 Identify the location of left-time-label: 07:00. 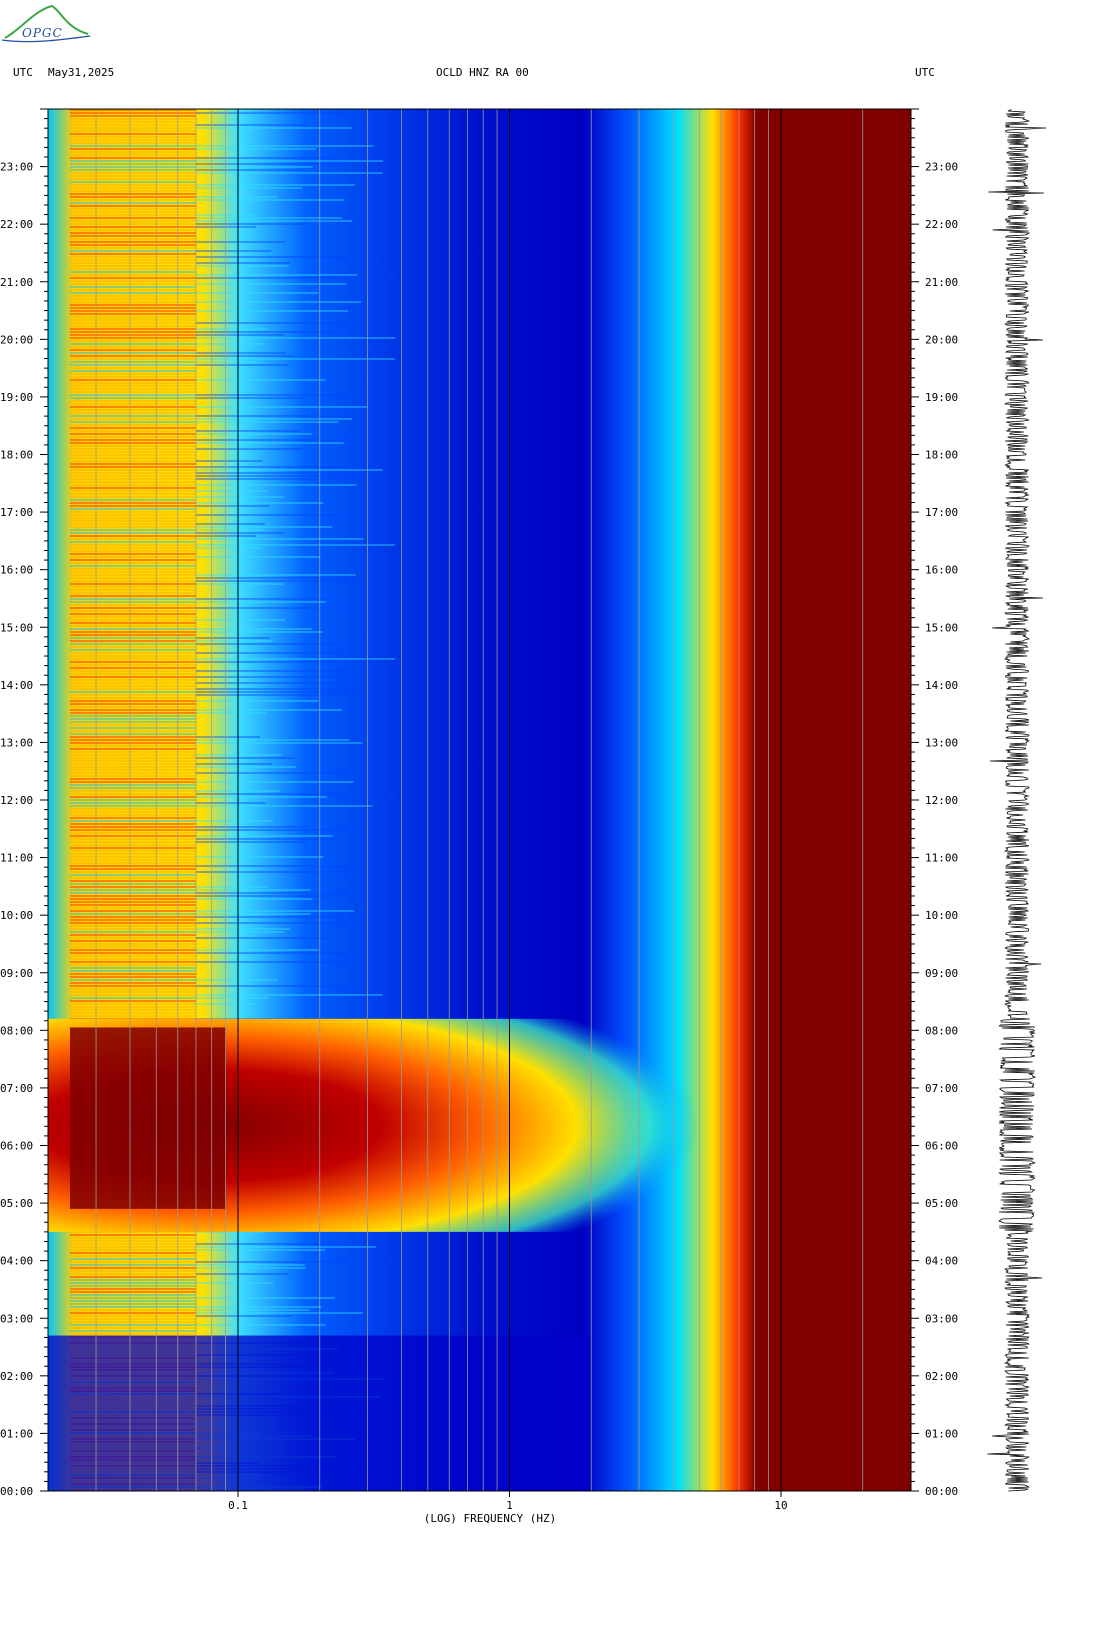
(16, 1088).